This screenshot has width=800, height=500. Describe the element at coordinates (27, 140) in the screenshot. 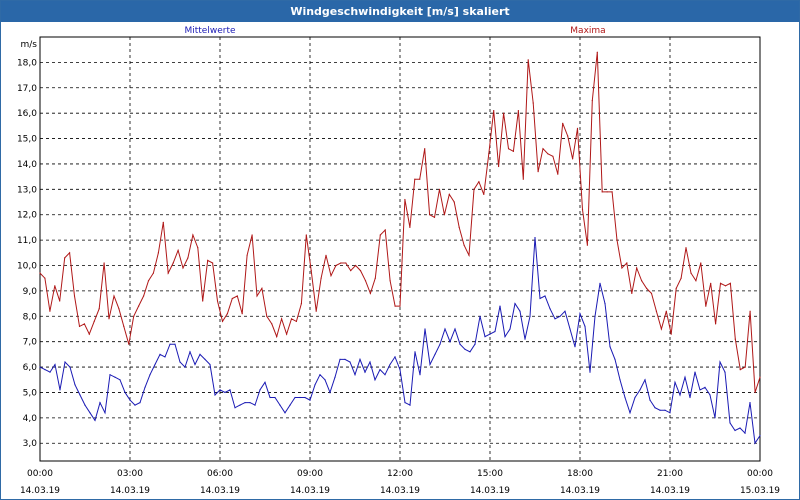

I see `y-tick-label: 15,0` at that location.